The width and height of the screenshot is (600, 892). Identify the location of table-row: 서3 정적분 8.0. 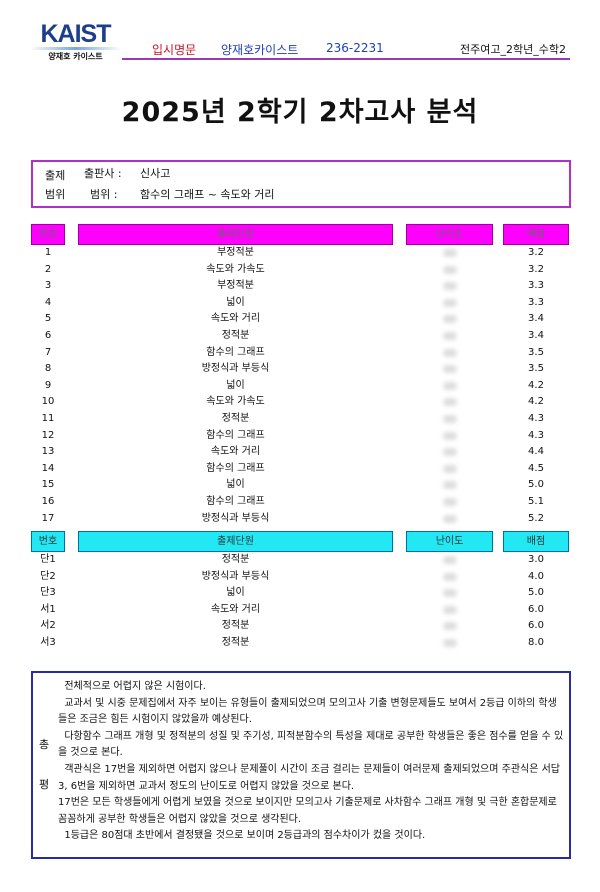
(300, 643).